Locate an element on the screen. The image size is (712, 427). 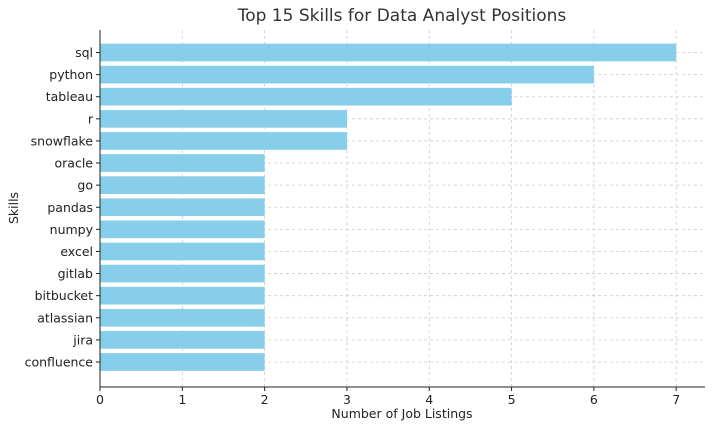
bar-tableau is located at coordinates (306, 96).